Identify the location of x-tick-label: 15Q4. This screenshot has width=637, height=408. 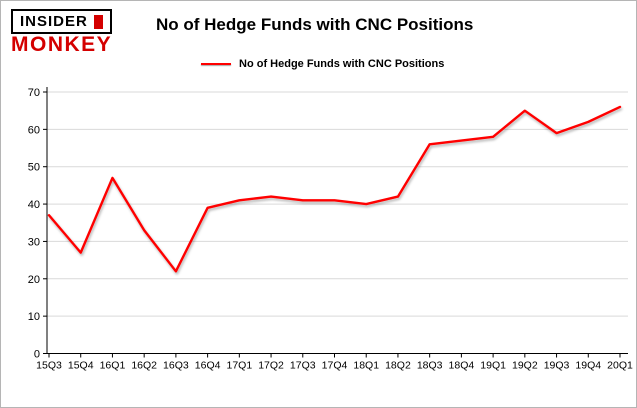
(81, 366).